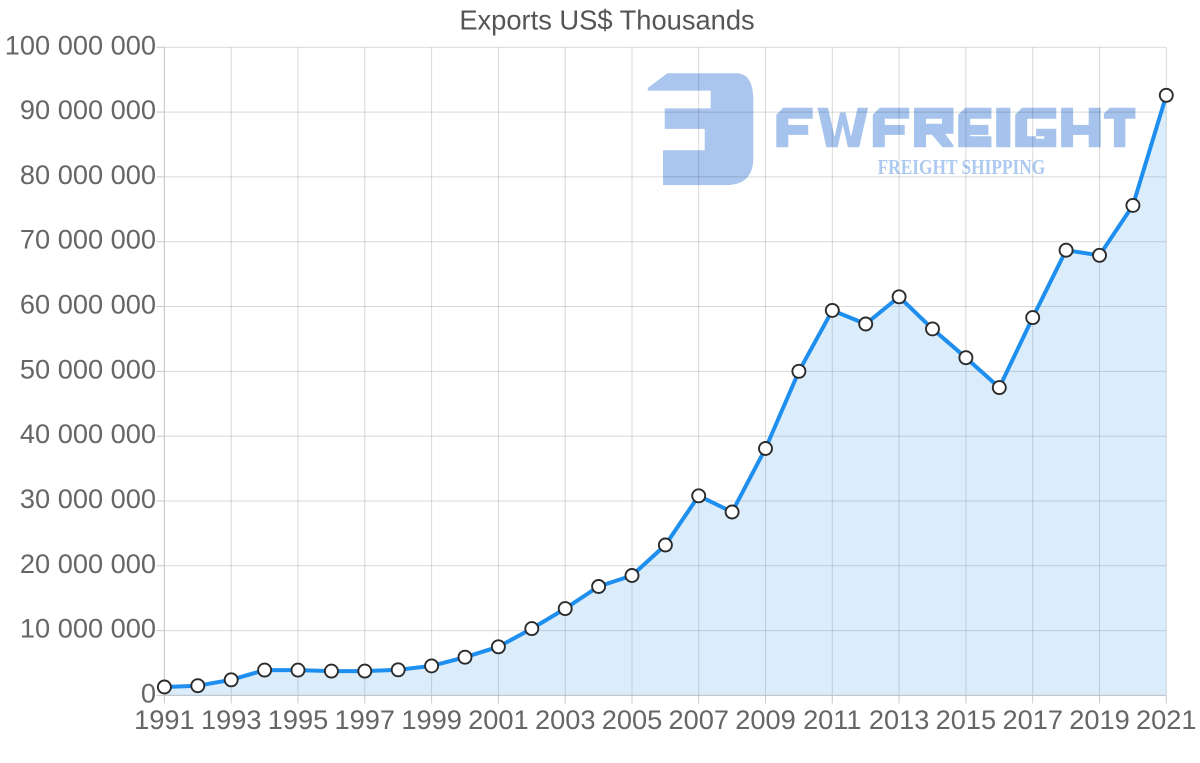  Describe the element at coordinates (88, 109) in the screenshot. I see `svg-text: 90 000 000` at that location.